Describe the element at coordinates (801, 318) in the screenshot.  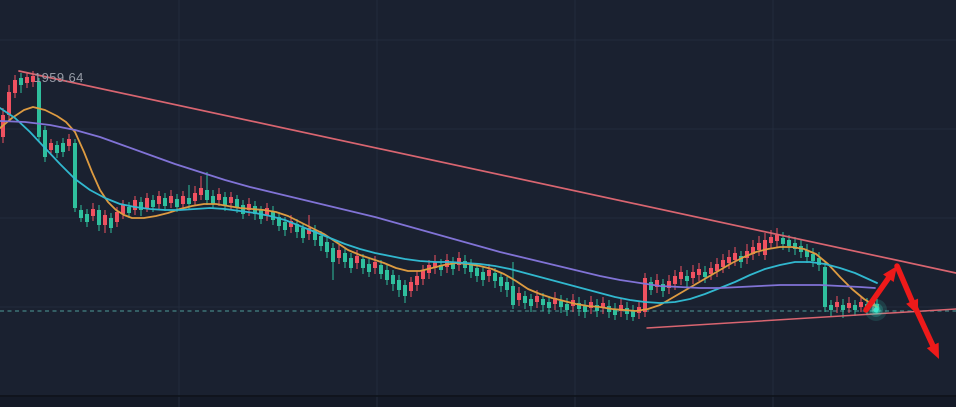
I see `lower-channel-line` at that location.